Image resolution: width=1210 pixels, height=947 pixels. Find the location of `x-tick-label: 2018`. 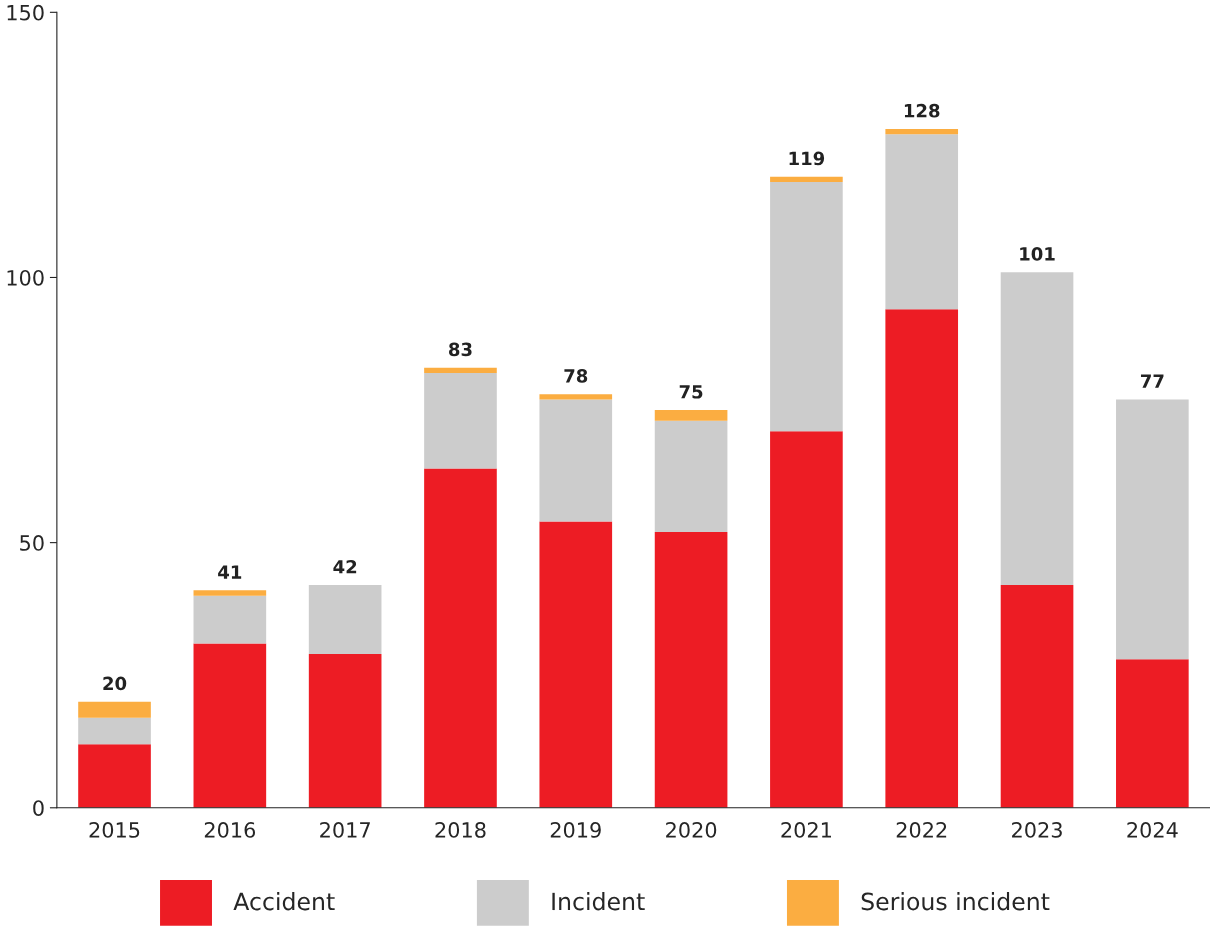

x-tick-label: 2018 is located at coordinates (460, 830).